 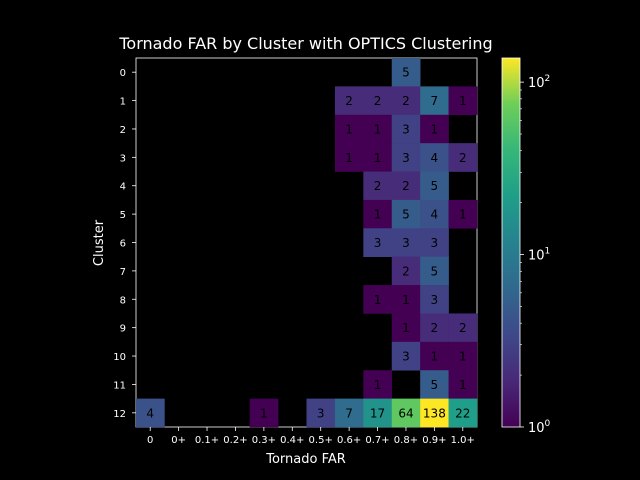 I want to click on colorbar: 10⁰ 10¹ 10², so click(x=526, y=246).